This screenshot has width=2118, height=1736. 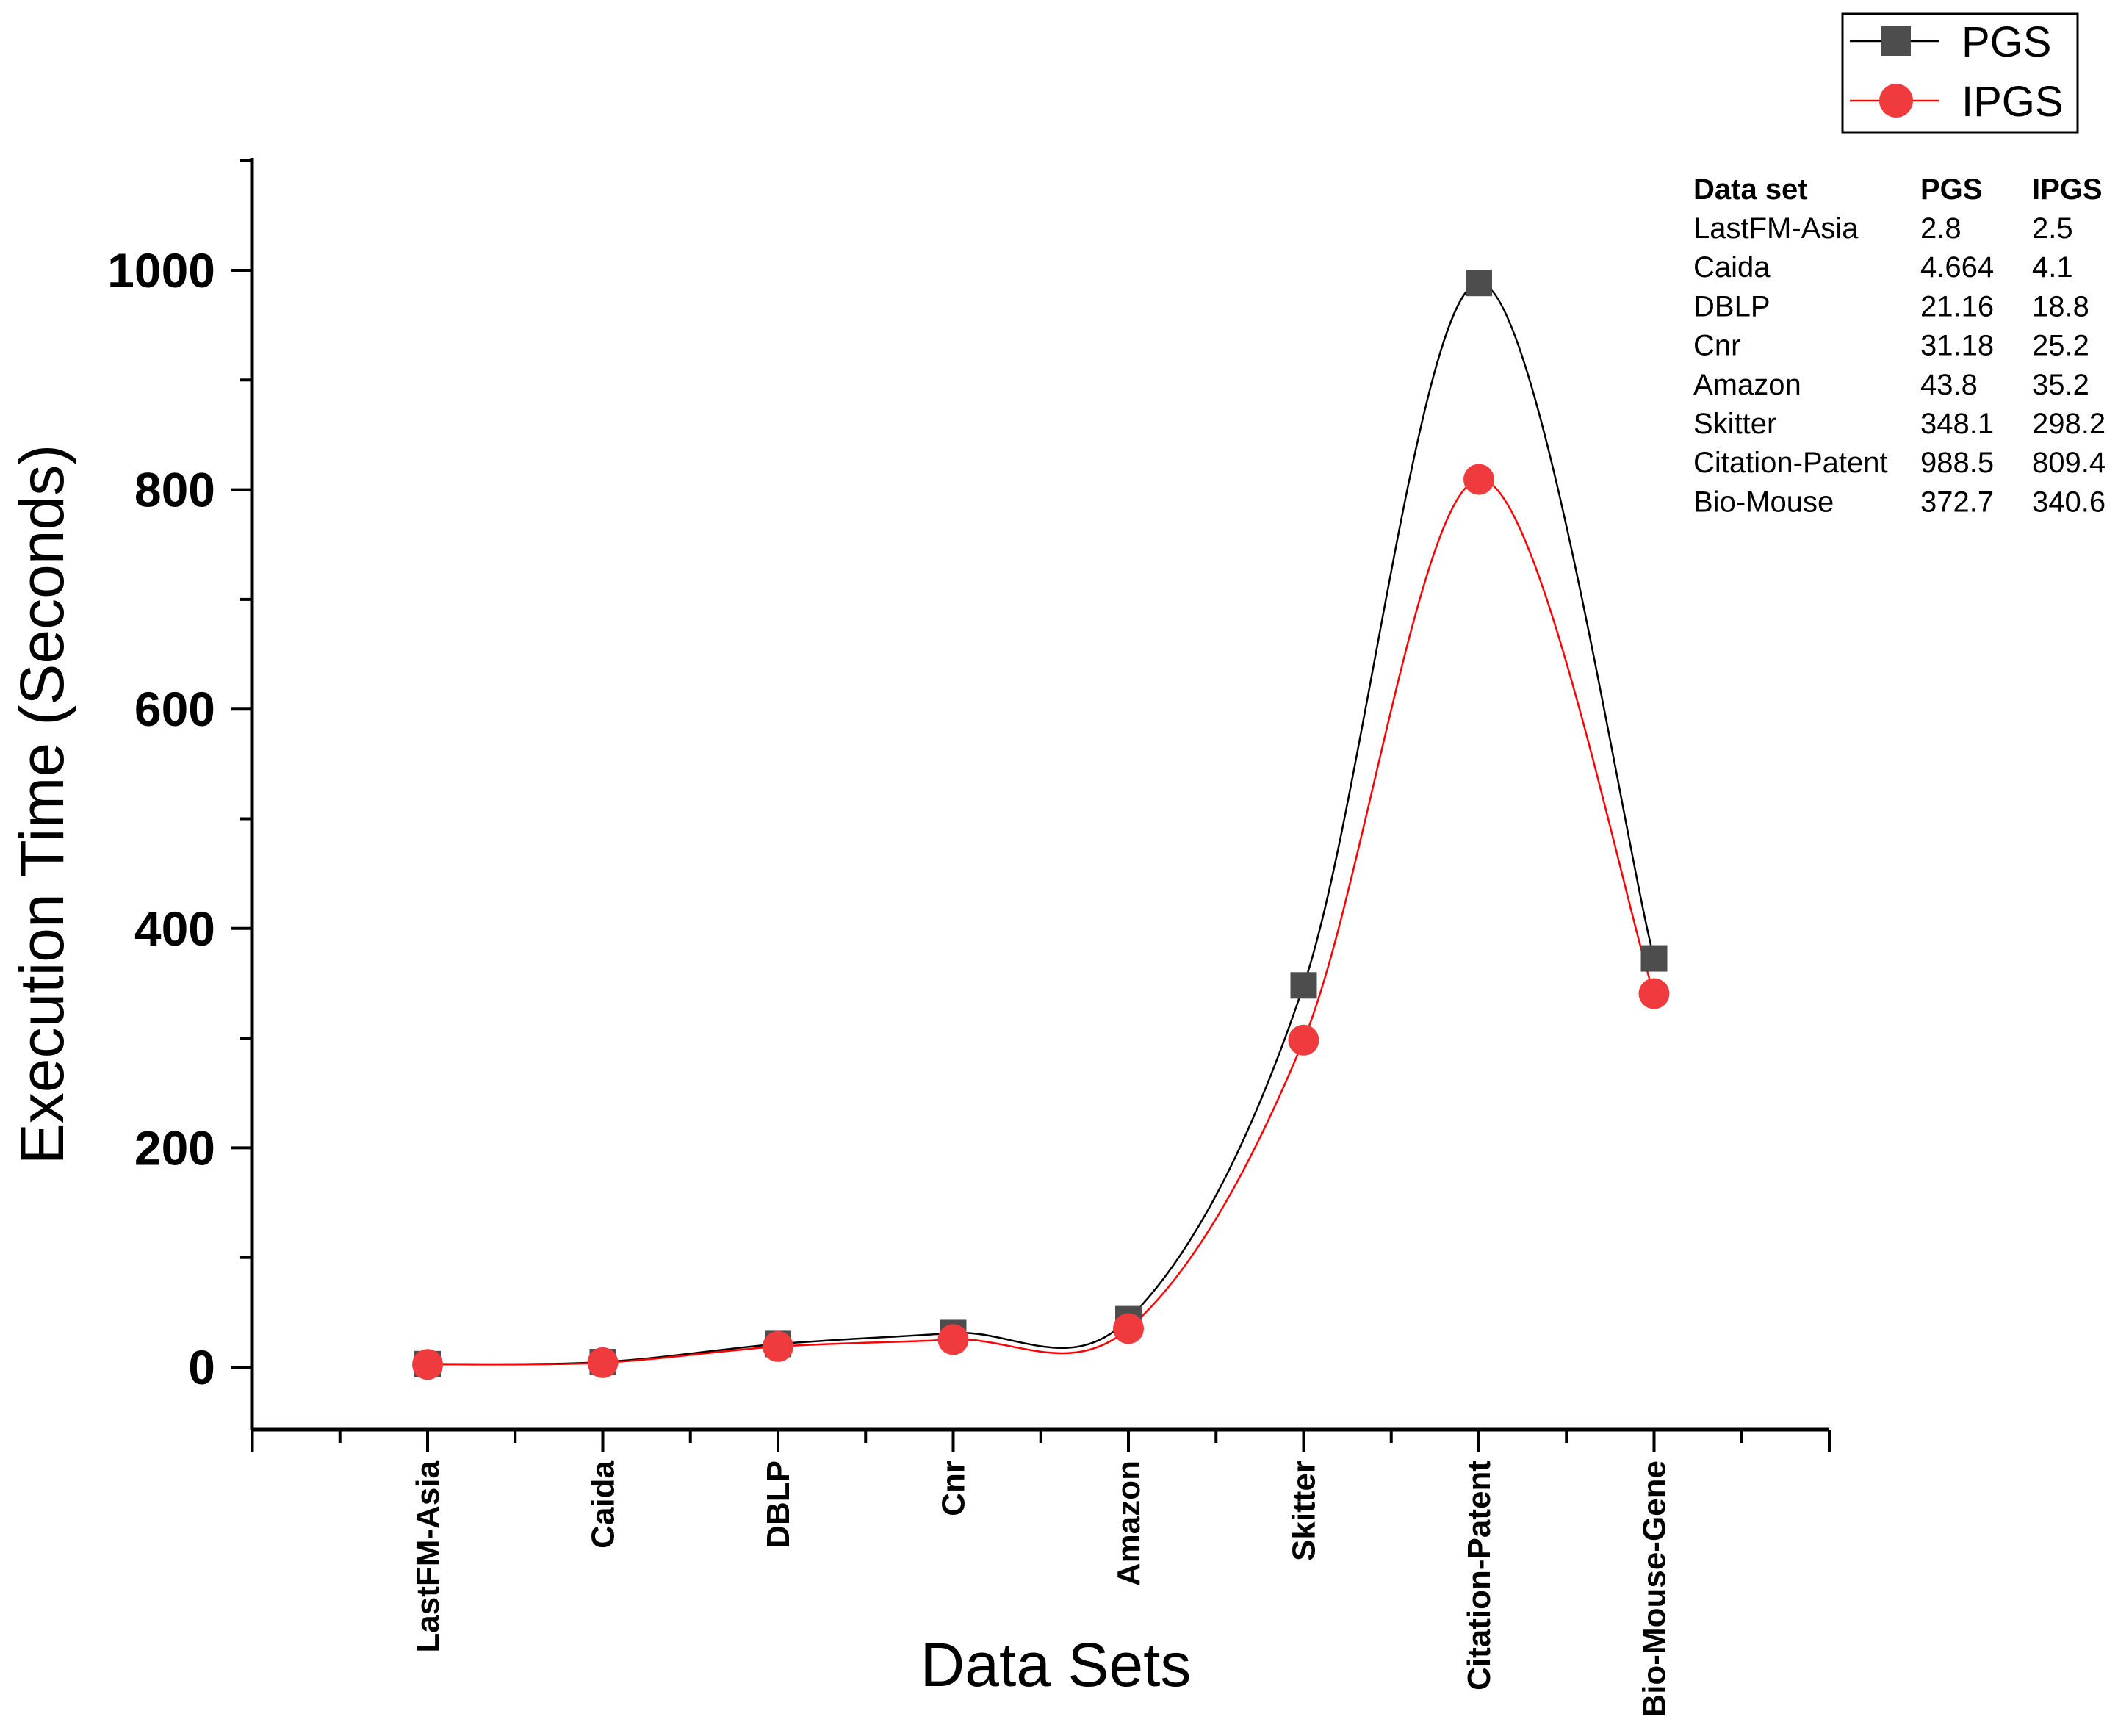 What do you see at coordinates (778, 1505) in the screenshot?
I see `x-tick-label: DBLP` at bounding box center [778, 1505].